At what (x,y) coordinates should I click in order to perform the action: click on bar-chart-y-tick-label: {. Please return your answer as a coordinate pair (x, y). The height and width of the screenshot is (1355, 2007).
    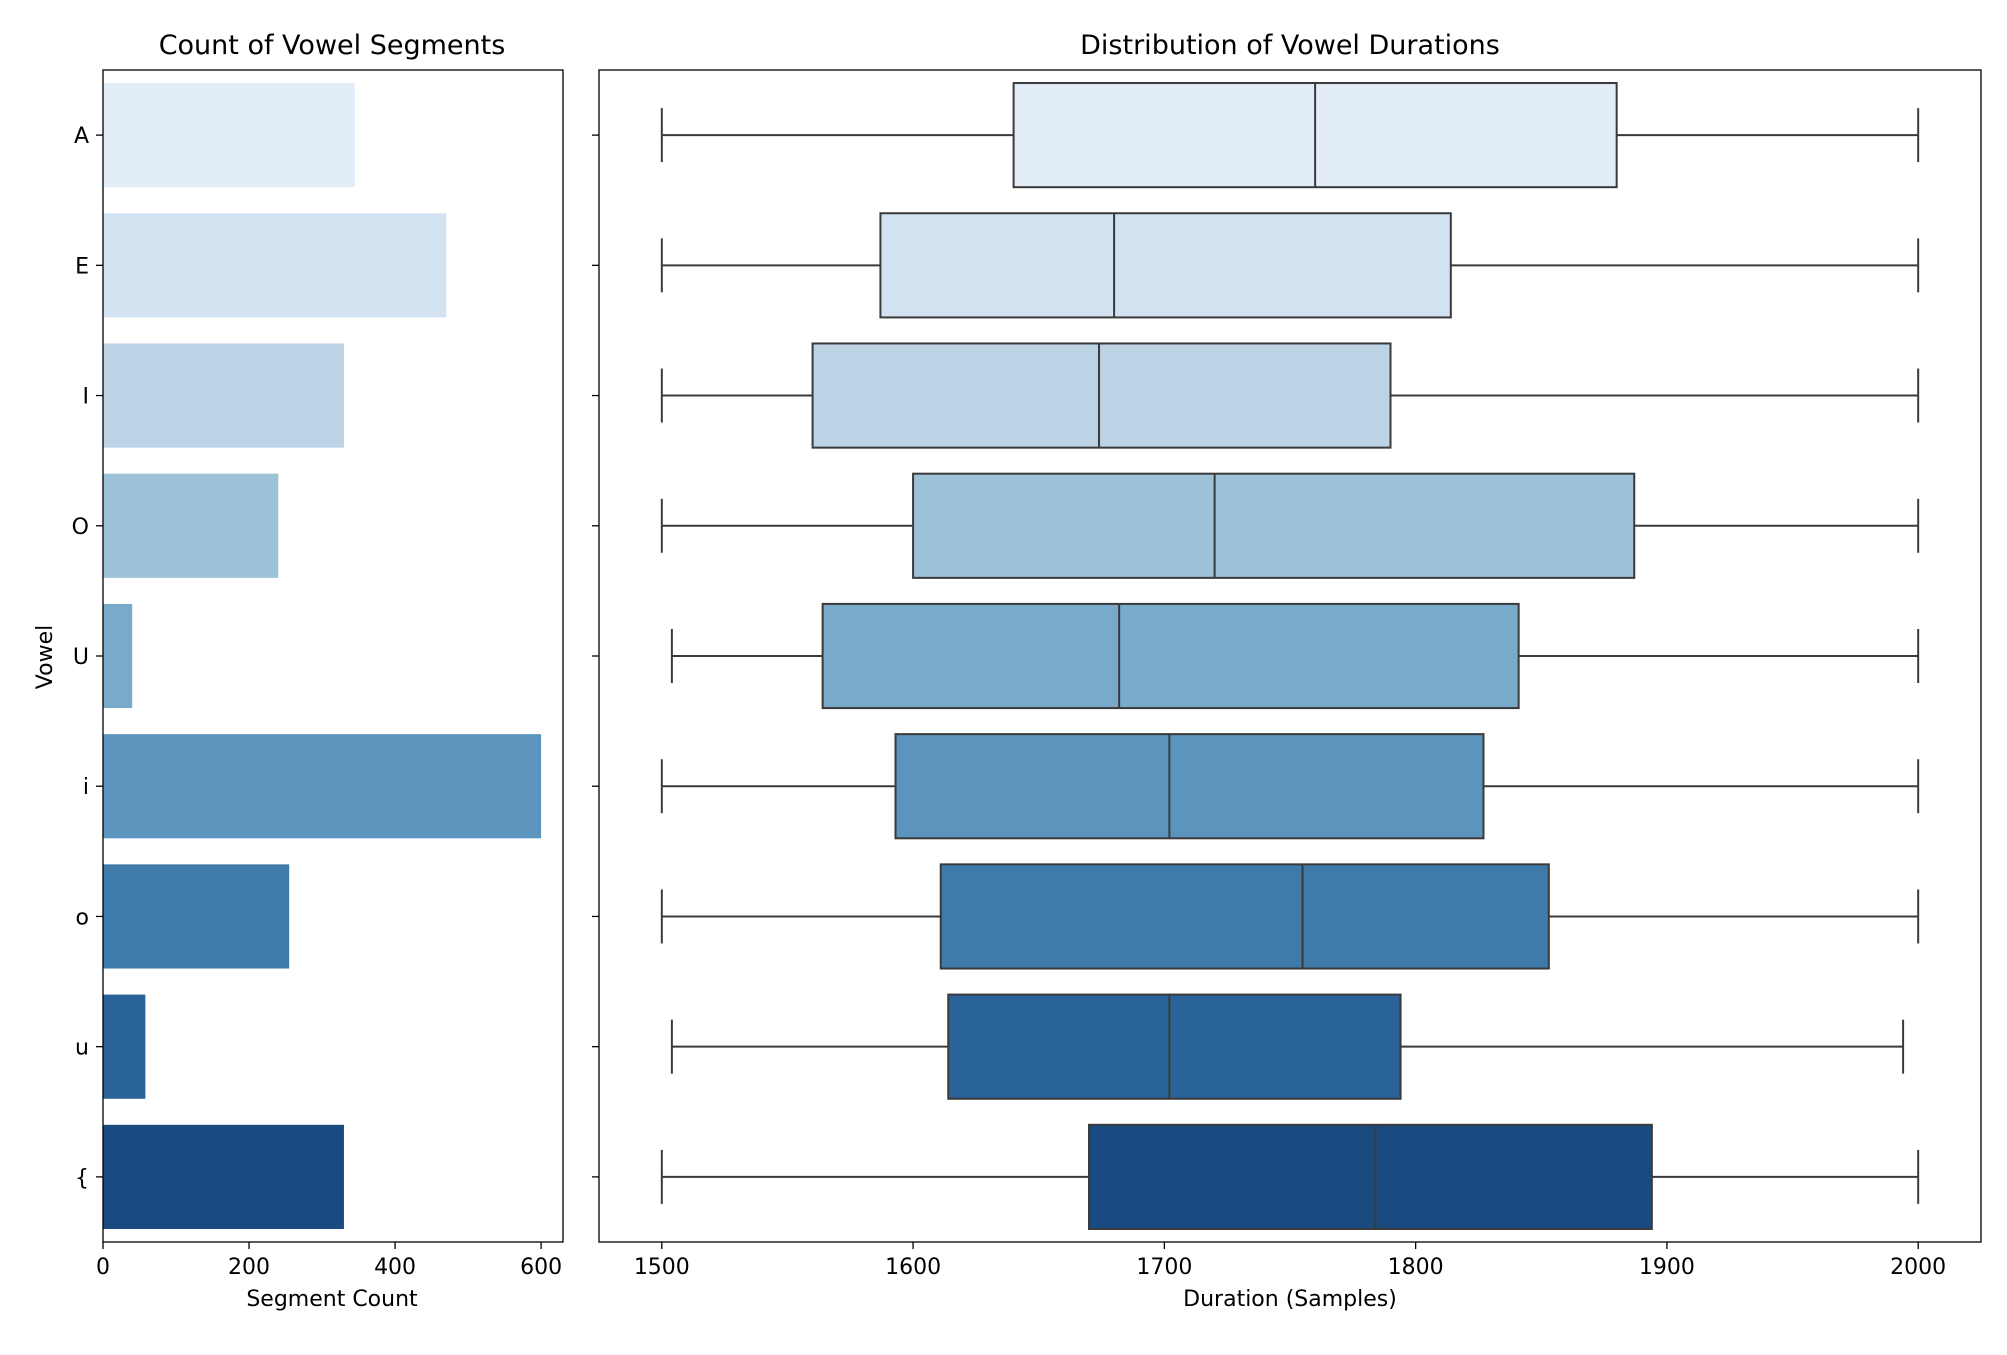
    Looking at the image, I should click on (82, 1178).